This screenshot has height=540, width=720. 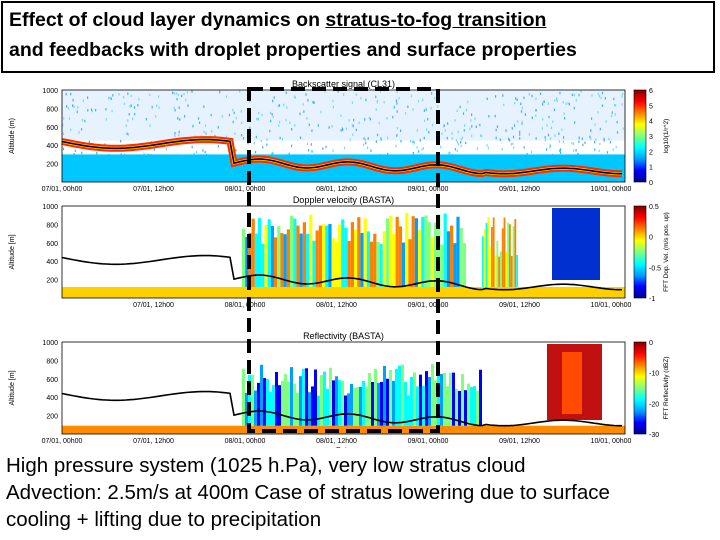 What do you see at coordinates (153, 441) in the screenshot?
I see `x-tick-label: 07/01, 12h00` at bounding box center [153, 441].